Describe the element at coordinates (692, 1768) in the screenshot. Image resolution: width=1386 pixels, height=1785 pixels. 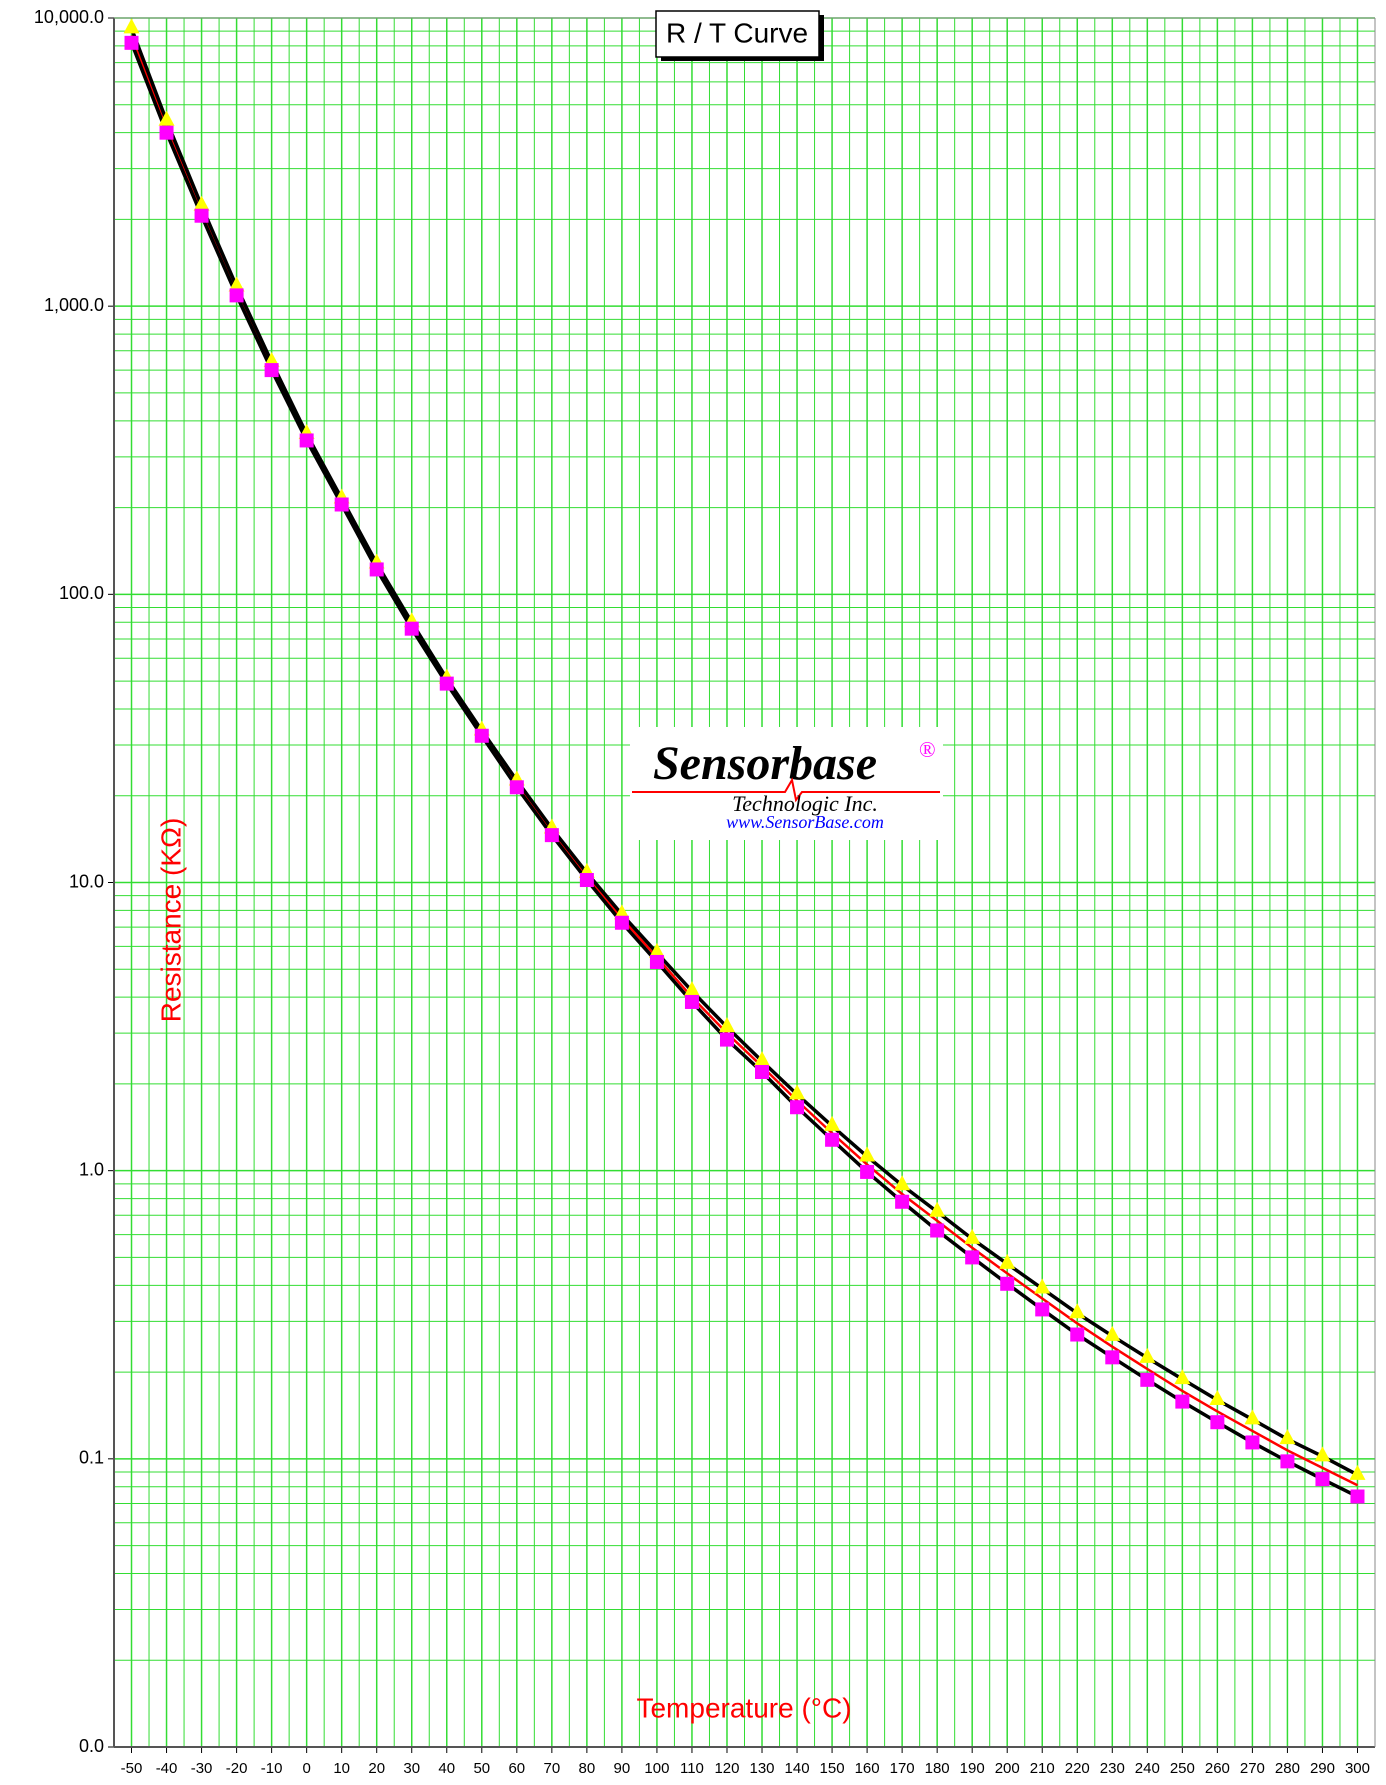
I see `x-tick-label: 110` at that location.